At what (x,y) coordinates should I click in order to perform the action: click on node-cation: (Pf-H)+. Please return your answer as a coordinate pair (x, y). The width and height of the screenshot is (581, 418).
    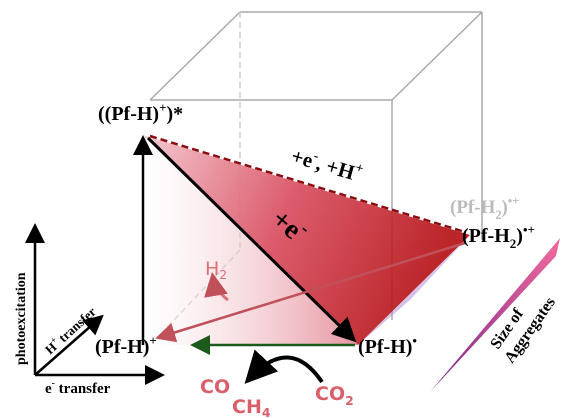
    Looking at the image, I should click on (126, 345).